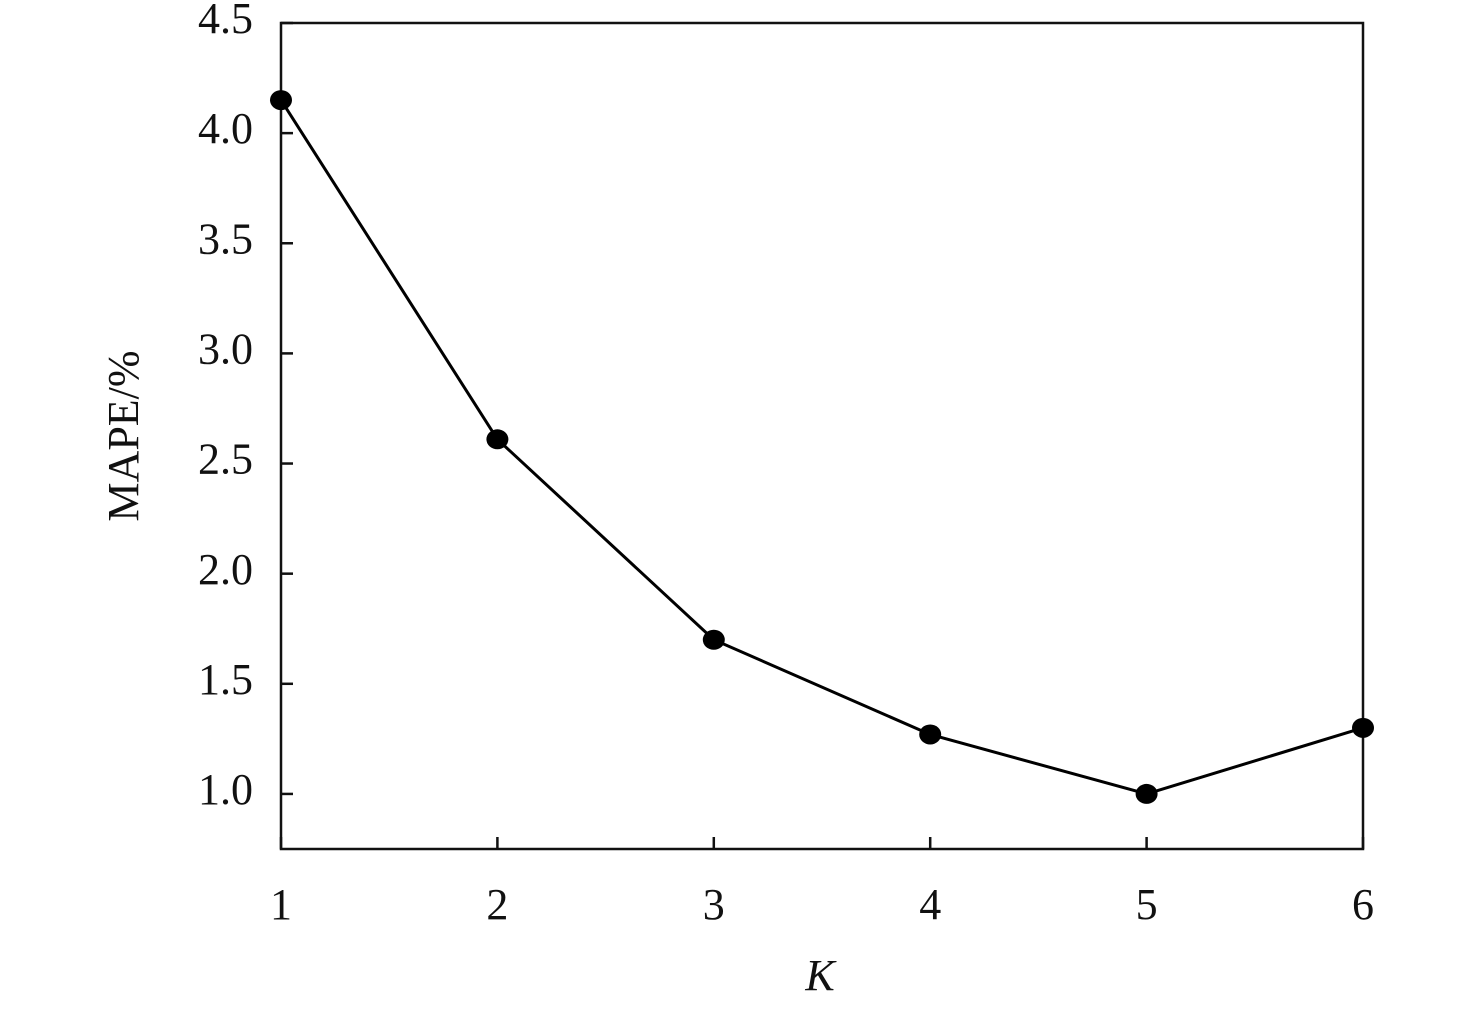 The image size is (1476, 1013). I want to click on x-tick-label: 2, so click(497, 904).